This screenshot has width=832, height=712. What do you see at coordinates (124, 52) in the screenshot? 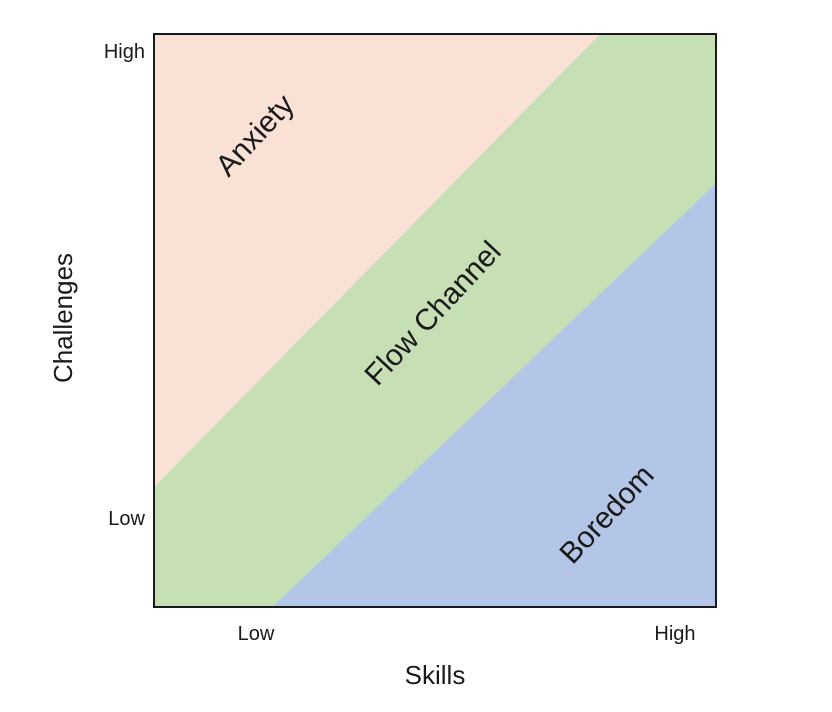
I see `y-high-tick: High` at bounding box center [124, 52].